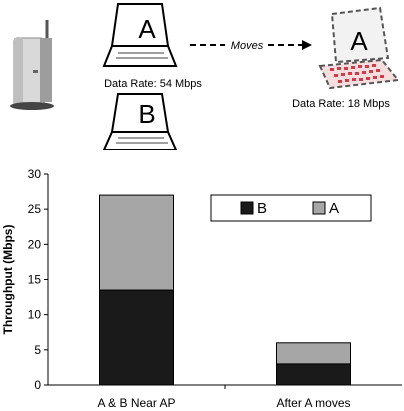  What do you see at coordinates (8, 280) in the screenshot?
I see `y-axis-label: Throughput (Mbps)` at bounding box center [8, 280].